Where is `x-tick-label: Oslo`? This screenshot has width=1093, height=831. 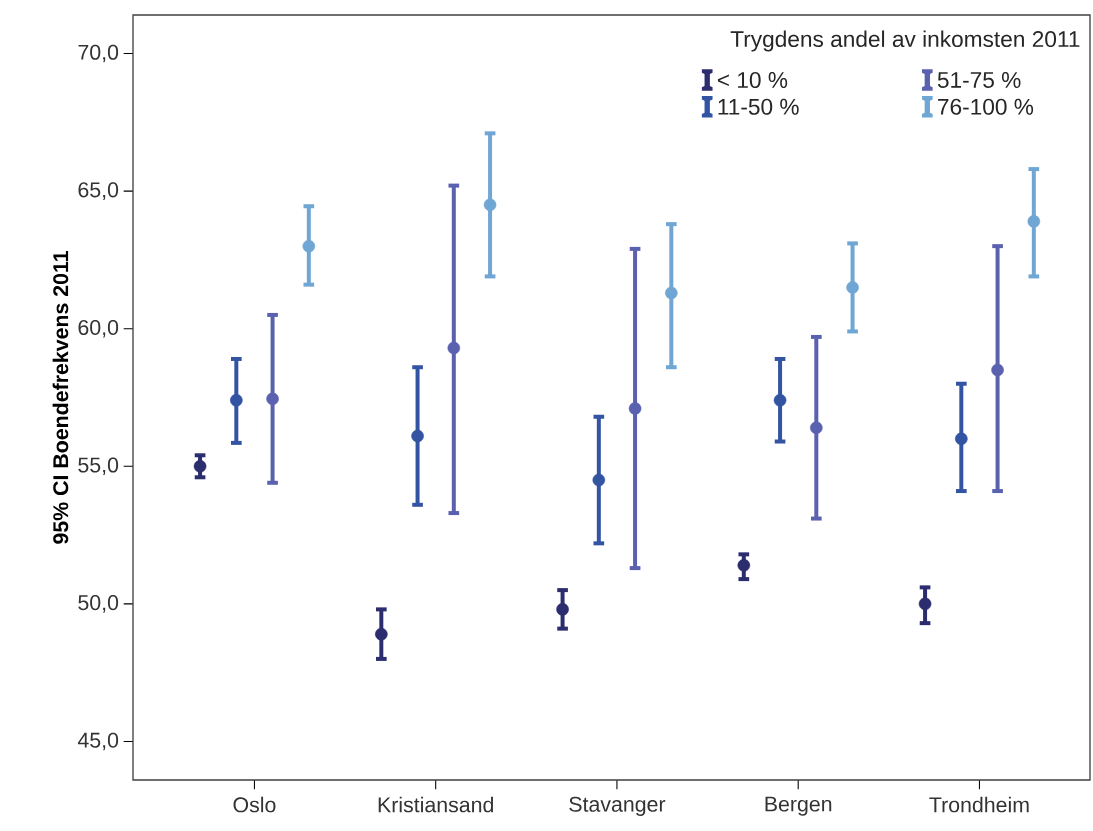
x-tick-label: Oslo is located at coordinates (254, 804).